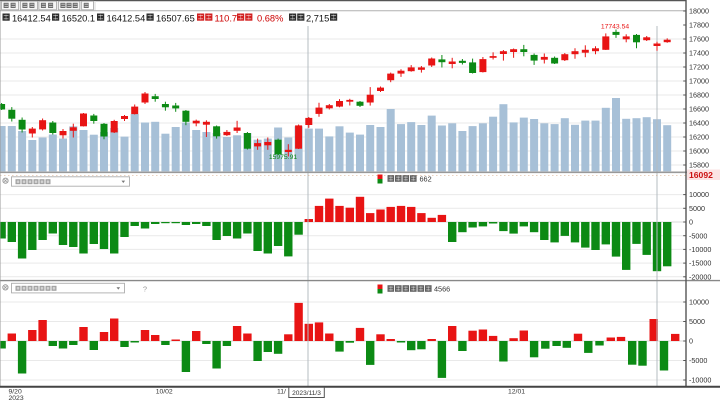 This screenshot has width=720, height=403. What do you see at coordinates (426, 179) in the screenshot?
I see `svg-text: 662` at bounding box center [426, 179].